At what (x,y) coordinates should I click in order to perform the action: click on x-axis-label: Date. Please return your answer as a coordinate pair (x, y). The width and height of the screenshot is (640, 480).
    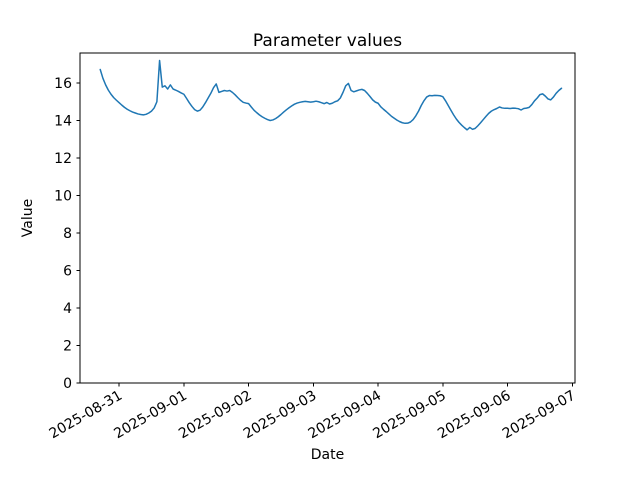
    Looking at the image, I should click on (327, 455).